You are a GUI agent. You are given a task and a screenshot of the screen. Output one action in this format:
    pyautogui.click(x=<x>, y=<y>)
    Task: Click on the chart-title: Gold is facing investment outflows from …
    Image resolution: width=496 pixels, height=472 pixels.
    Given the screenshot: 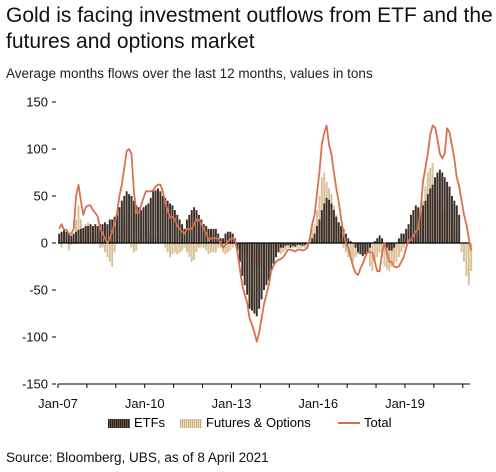 What is the action you would take?
    pyautogui.click(x=249, y=28)
    